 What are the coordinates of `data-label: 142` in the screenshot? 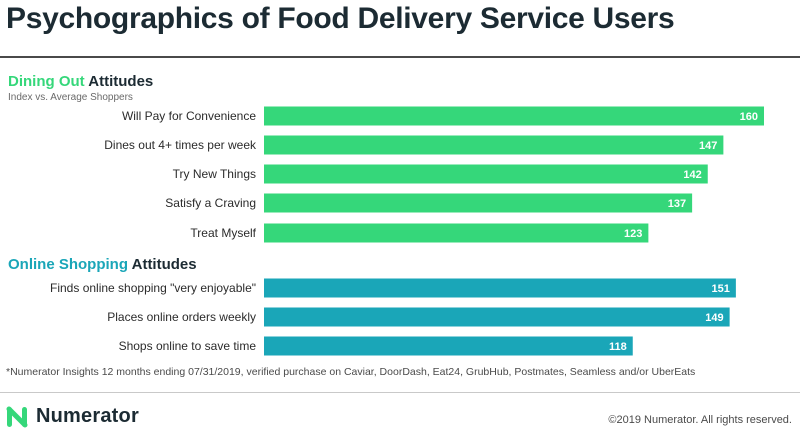 It's located at (692, 175).